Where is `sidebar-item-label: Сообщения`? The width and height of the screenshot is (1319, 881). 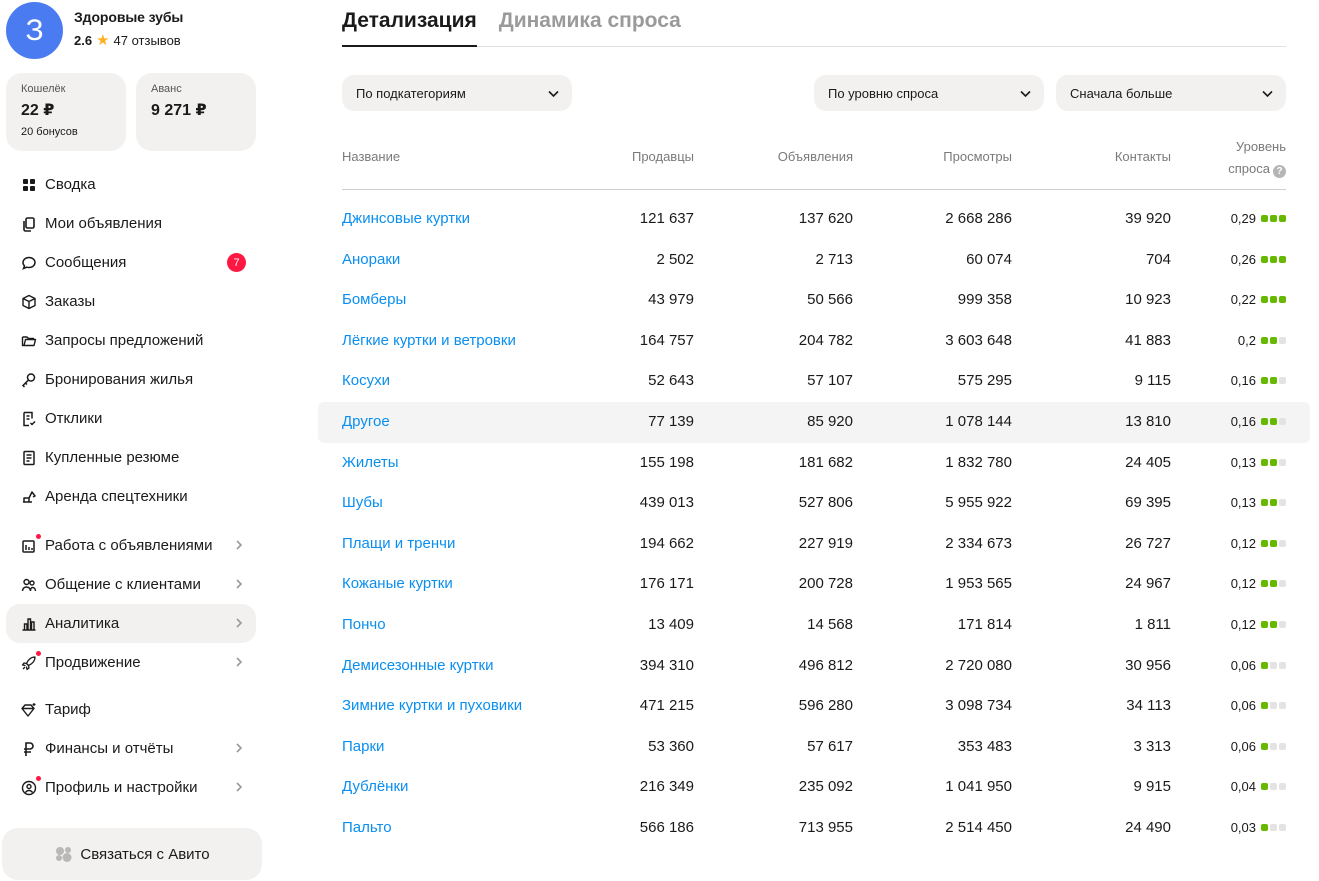
sidebar-item-label: Сообщения is located at coordinates (86, 262).